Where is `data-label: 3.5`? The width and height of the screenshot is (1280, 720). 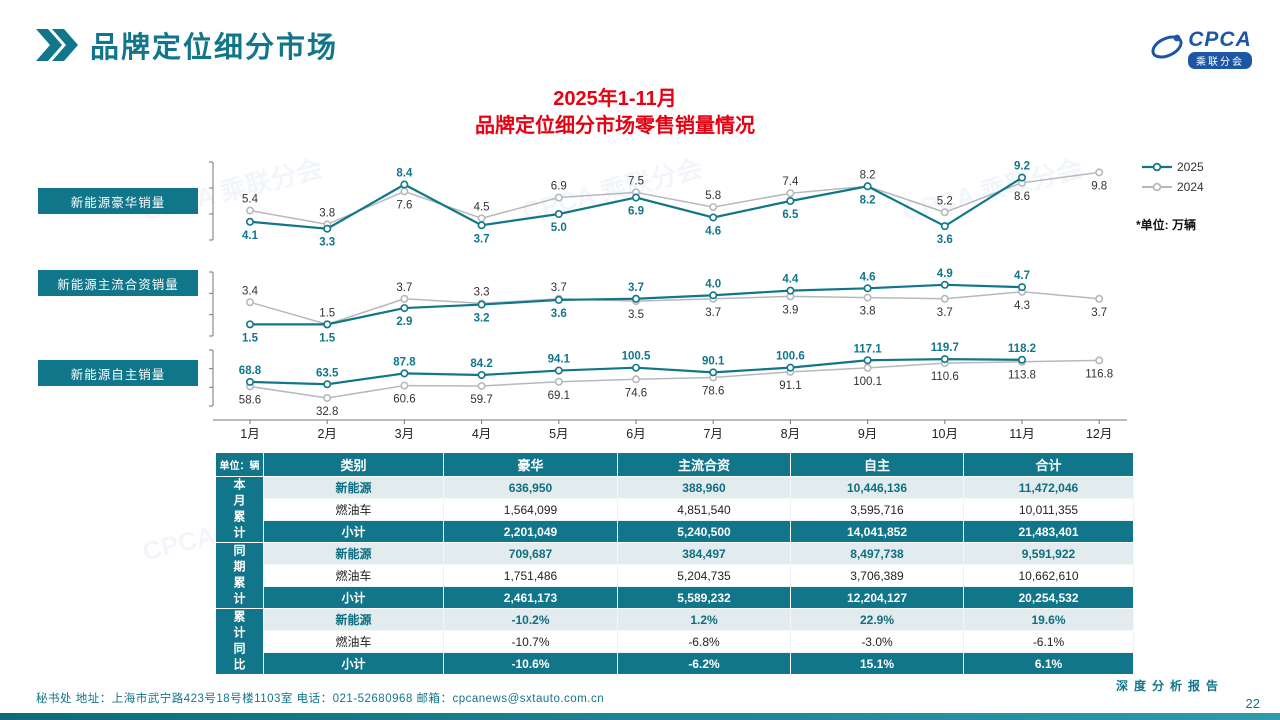 data-label: 3.5 is located at coordinates (636, 315).